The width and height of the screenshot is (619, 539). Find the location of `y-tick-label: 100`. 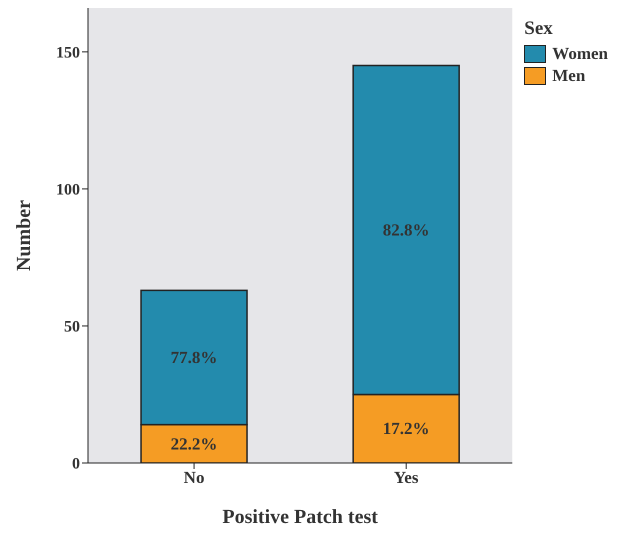

y-tick-label: 100 is located at coordinates (68, 190).